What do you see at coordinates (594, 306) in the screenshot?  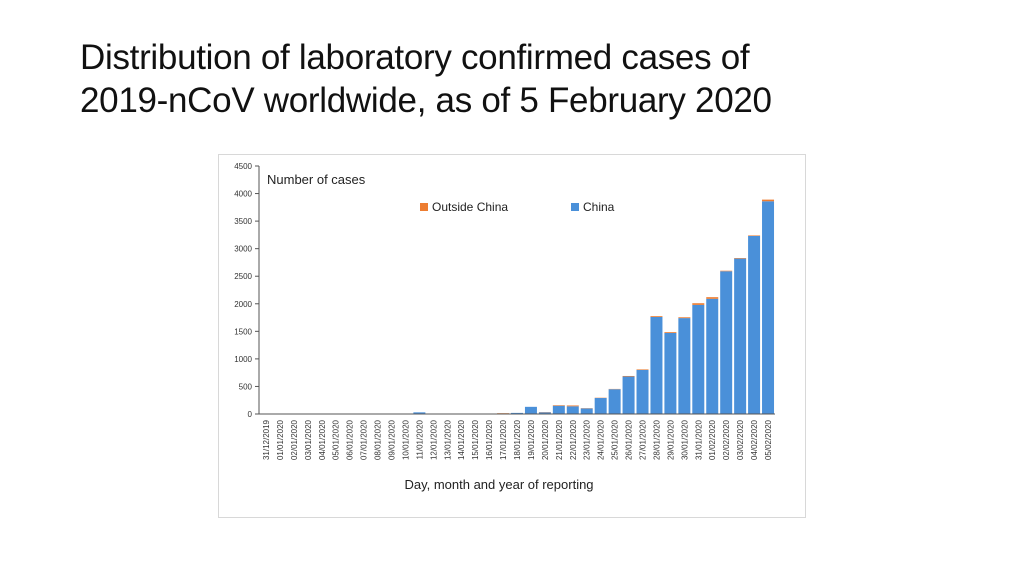 I see `bars` at bounding box center [594, 306].